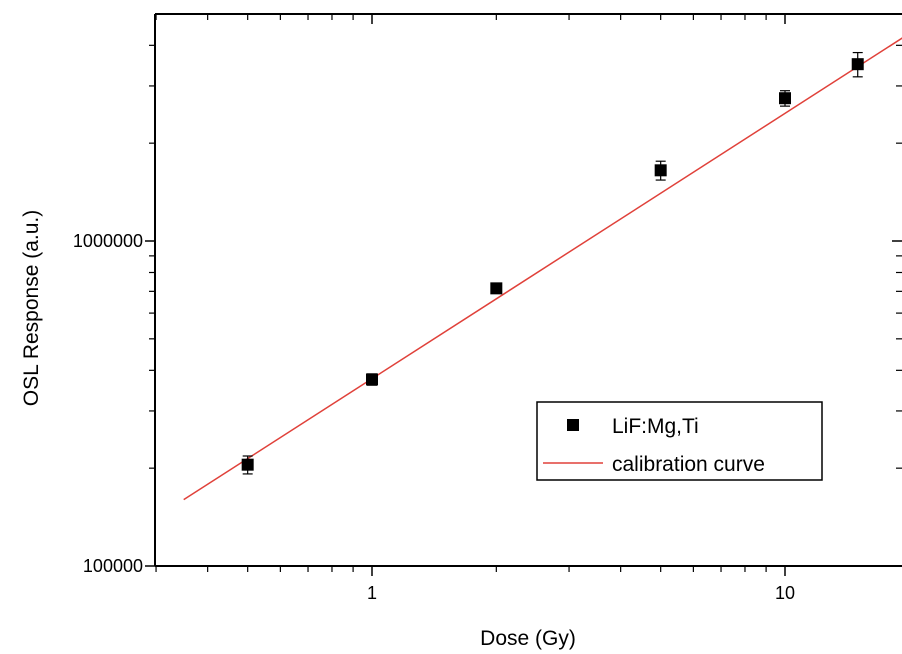  Describe the element at coordinates (108, 241) in the screenshot. I see `y-tick-label: 1000000` at that location.